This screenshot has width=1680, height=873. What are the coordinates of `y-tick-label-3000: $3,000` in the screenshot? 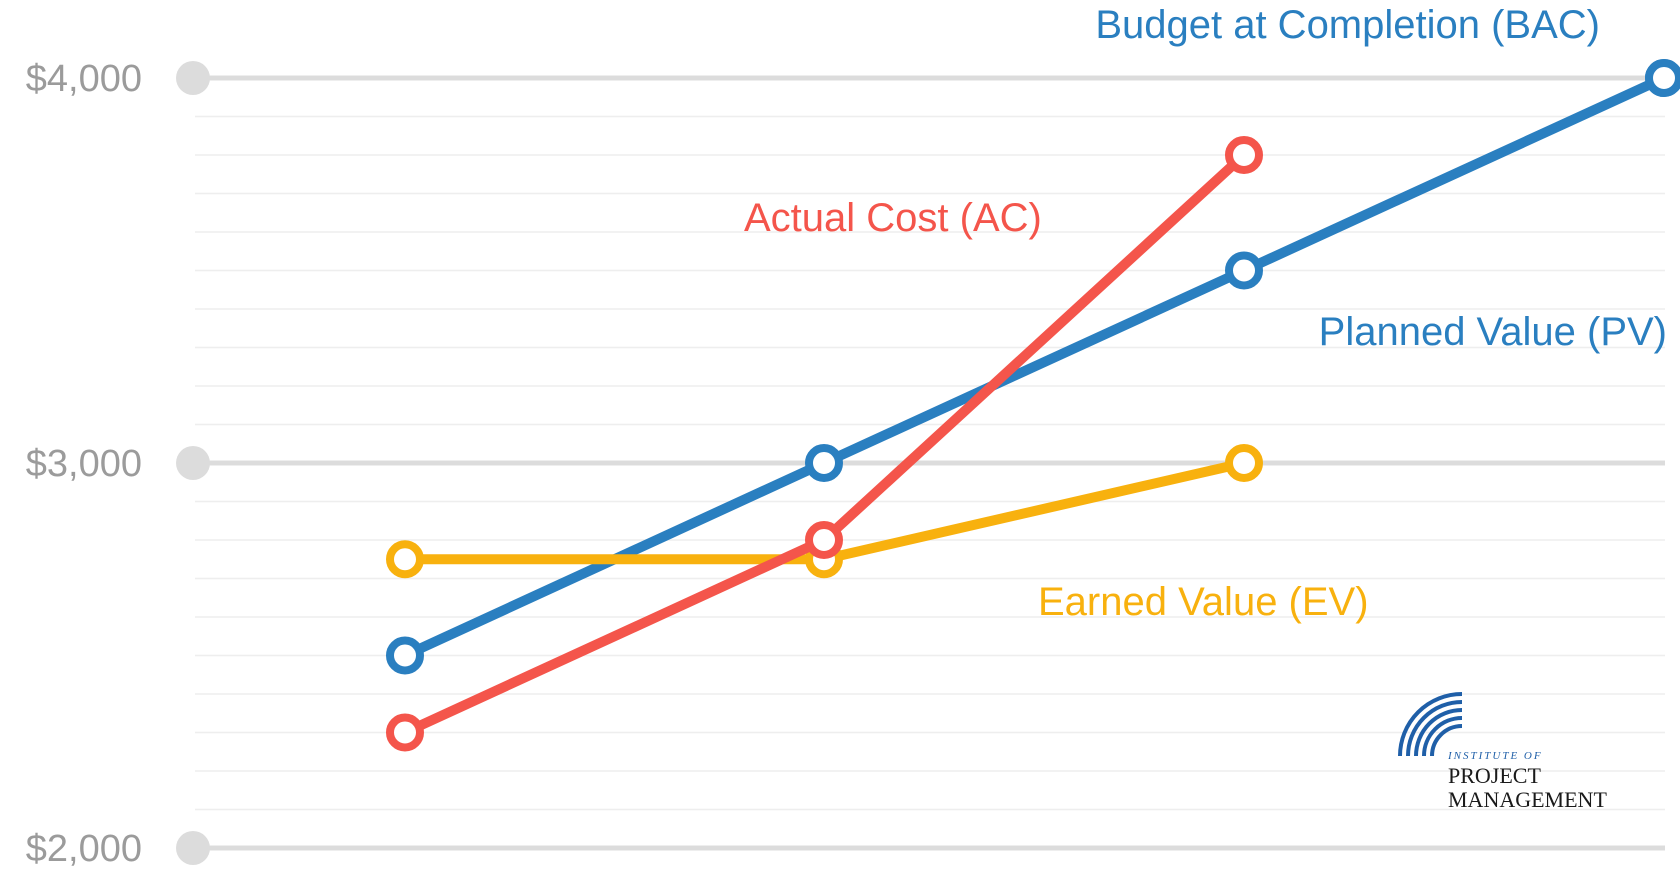 It's located at (84, 464).